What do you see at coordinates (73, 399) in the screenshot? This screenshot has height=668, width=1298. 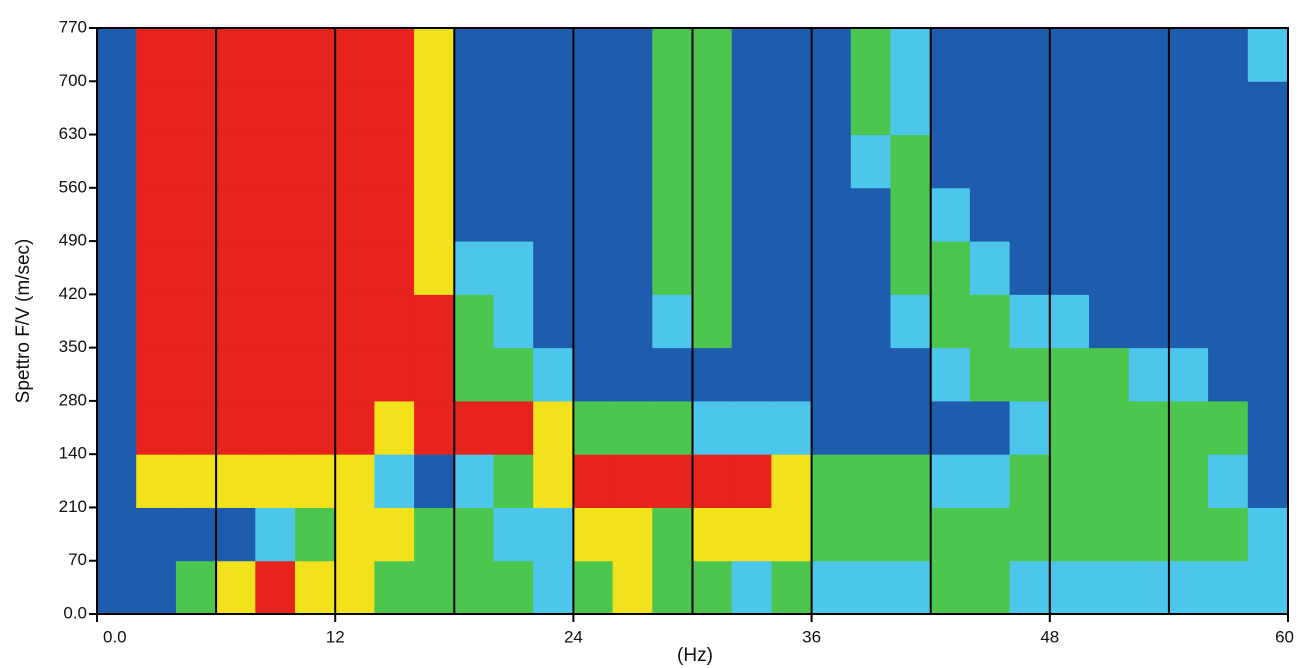 I see `y-tick-label: 280` at bounding box center [73, 399].